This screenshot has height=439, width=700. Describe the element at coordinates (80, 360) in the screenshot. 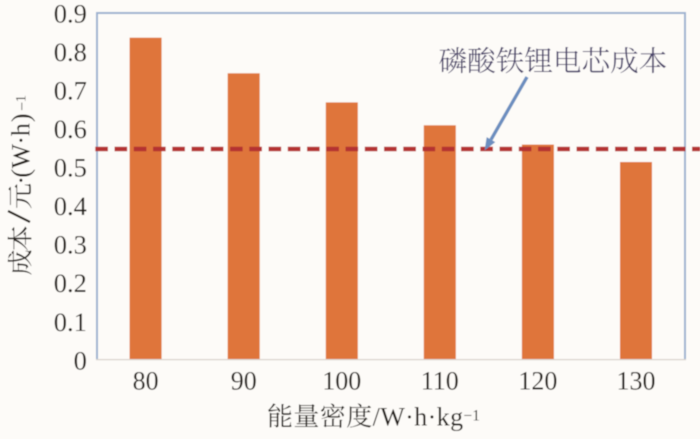

I see `svg-text: 0` at that location.